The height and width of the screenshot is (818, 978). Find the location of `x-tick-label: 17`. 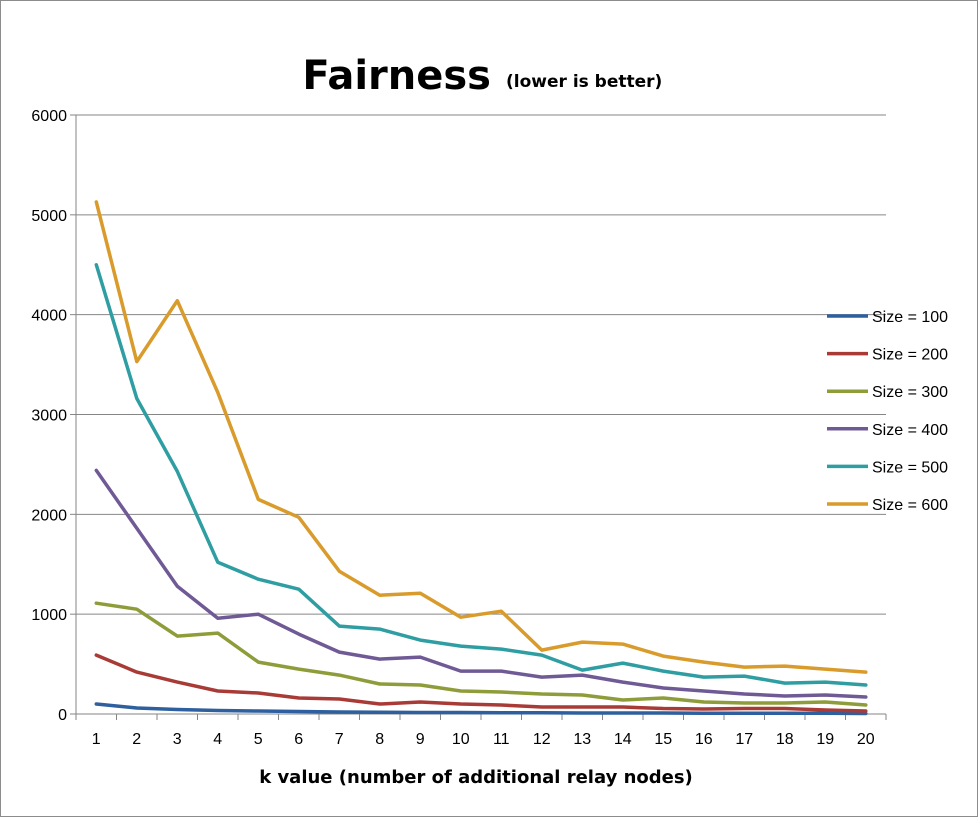

x-tick-label: 17 is located at coordinates (744, 739).